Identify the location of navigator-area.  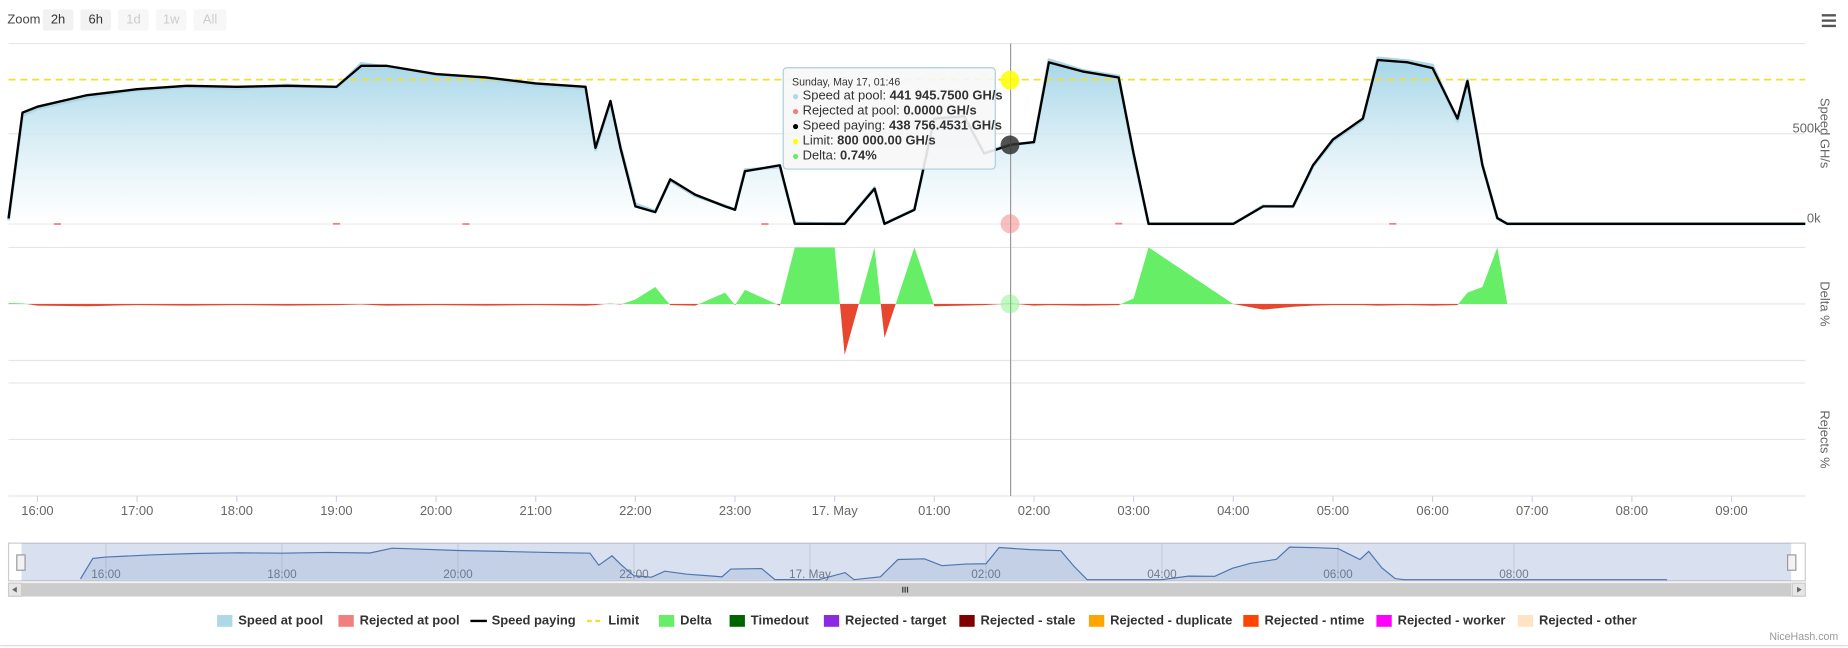
(874, 563).